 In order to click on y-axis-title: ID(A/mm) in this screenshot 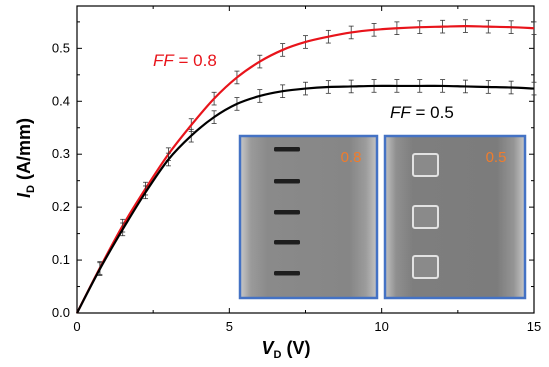, I will do `click(25, 158)`.